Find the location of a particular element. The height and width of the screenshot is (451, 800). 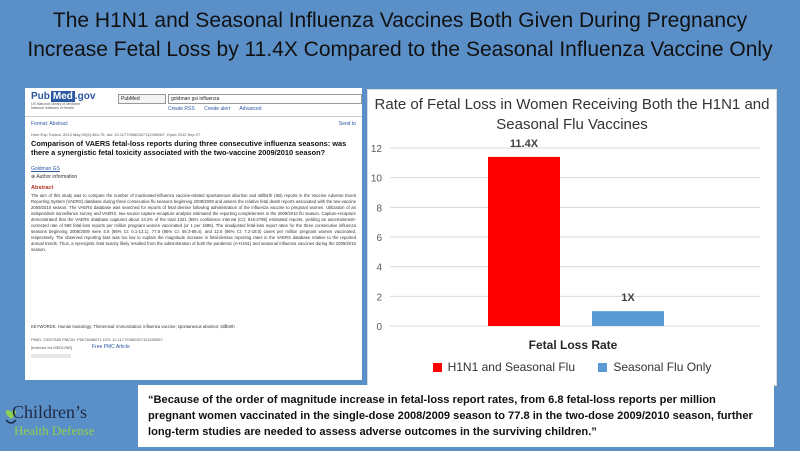

legend-item-seasonal-only: Seasonal Flu Only is located at coordinates (654, 367).